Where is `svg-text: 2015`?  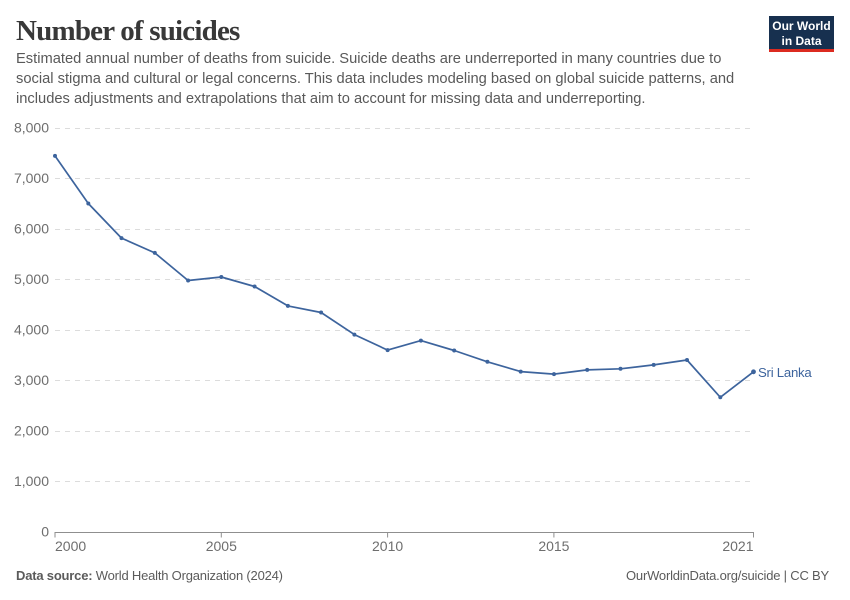
svg-text: 2015 is located at coordinates (553, 546).